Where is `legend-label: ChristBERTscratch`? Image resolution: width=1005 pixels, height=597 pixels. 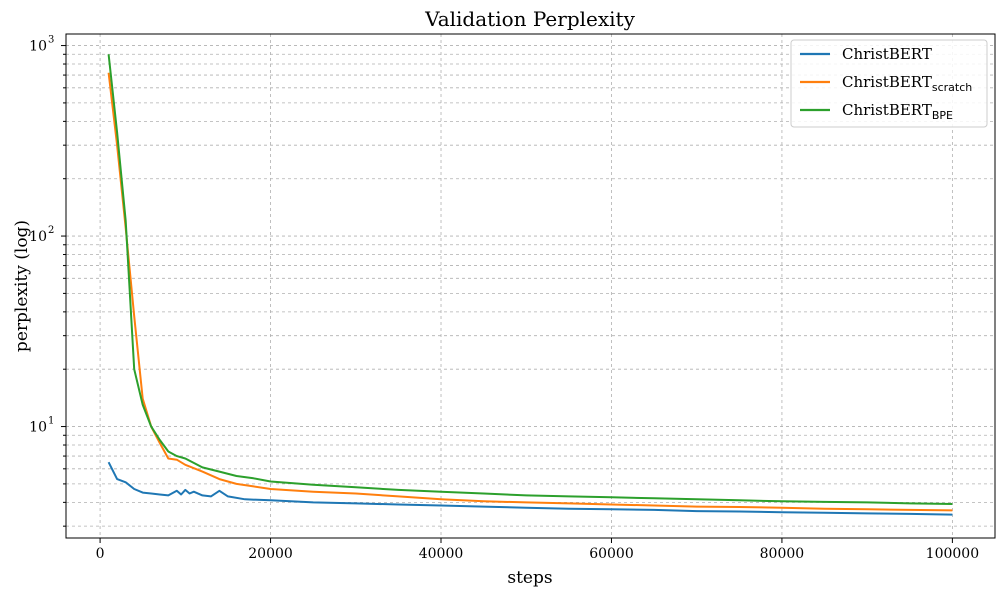
legend-label: ChristBERTscratch is located at coordinates (907, 83).